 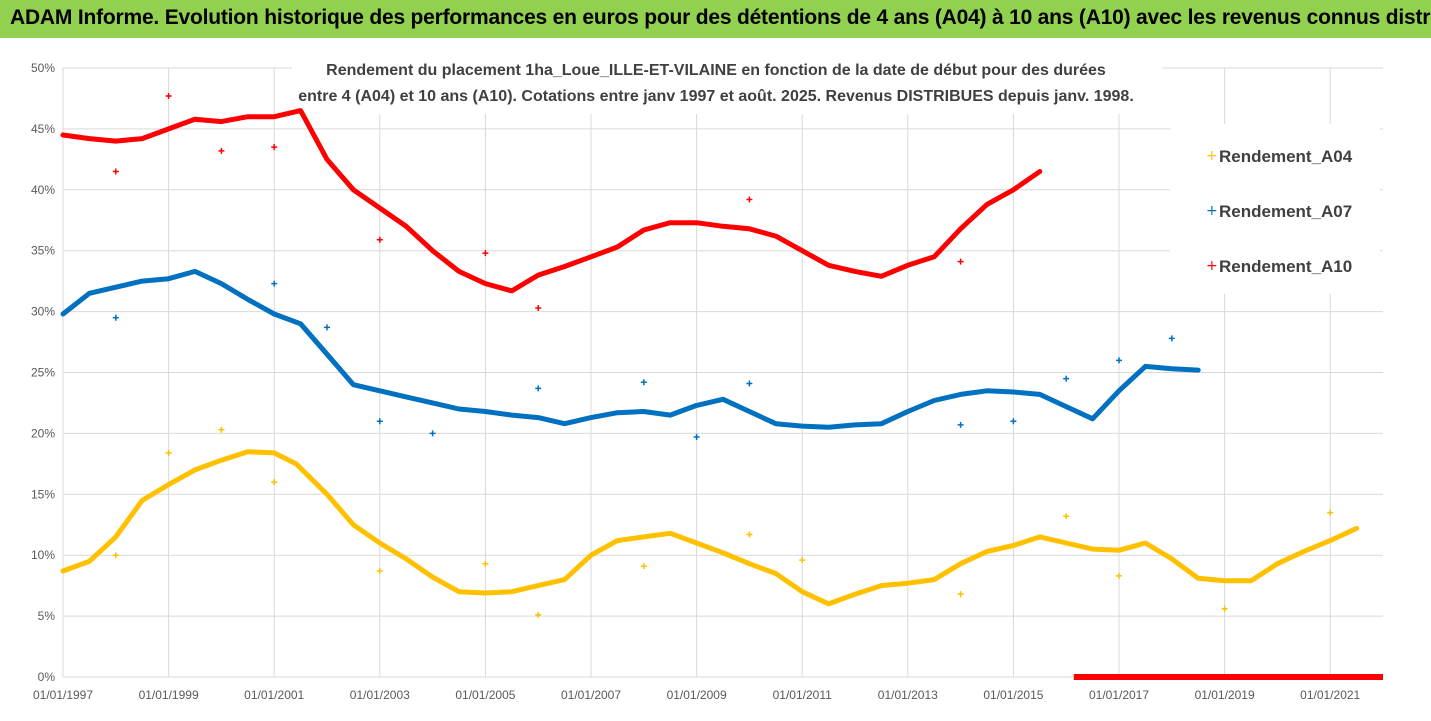 I want to click on x-tick-label: 01/01/2005, so click(x=485, y=695).